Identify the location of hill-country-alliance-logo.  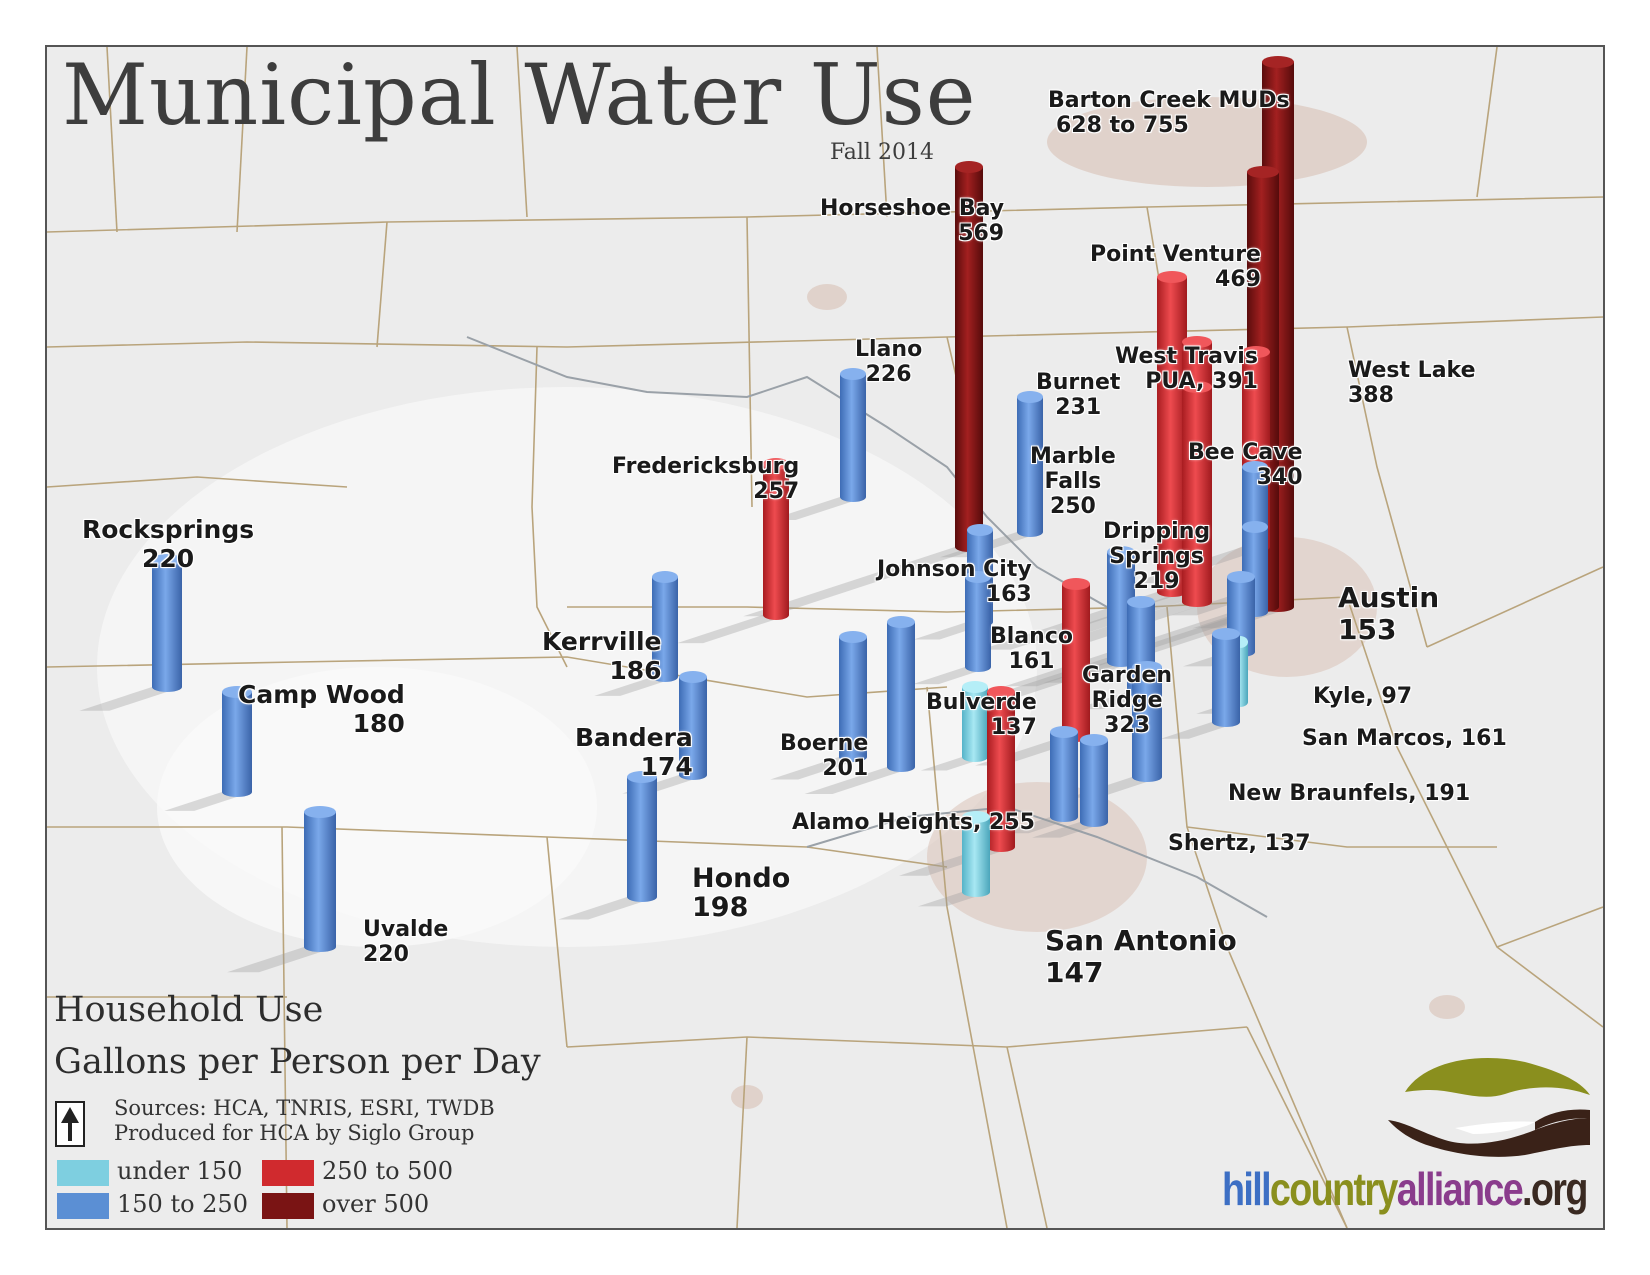
(1489, 1107).